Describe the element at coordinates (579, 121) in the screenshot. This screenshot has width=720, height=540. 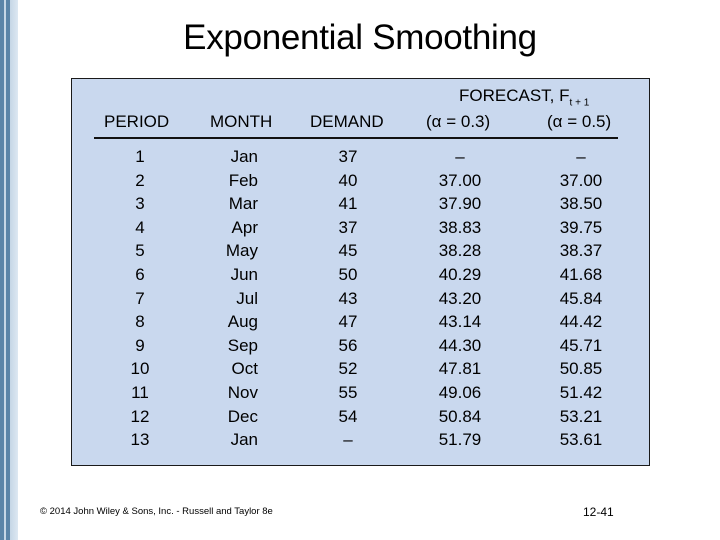
I see `header-alpha-05: (α = 0.5)` at that location.